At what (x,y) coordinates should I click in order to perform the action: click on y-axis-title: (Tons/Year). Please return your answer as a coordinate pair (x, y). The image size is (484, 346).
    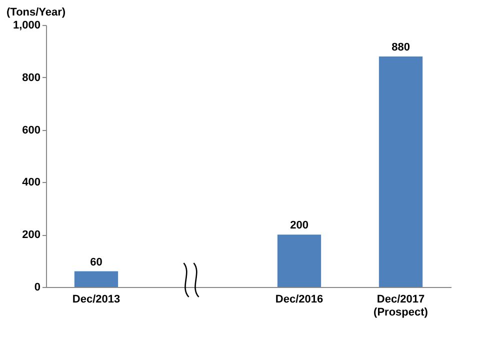
    Looking at the image, I should click on (36, 12).